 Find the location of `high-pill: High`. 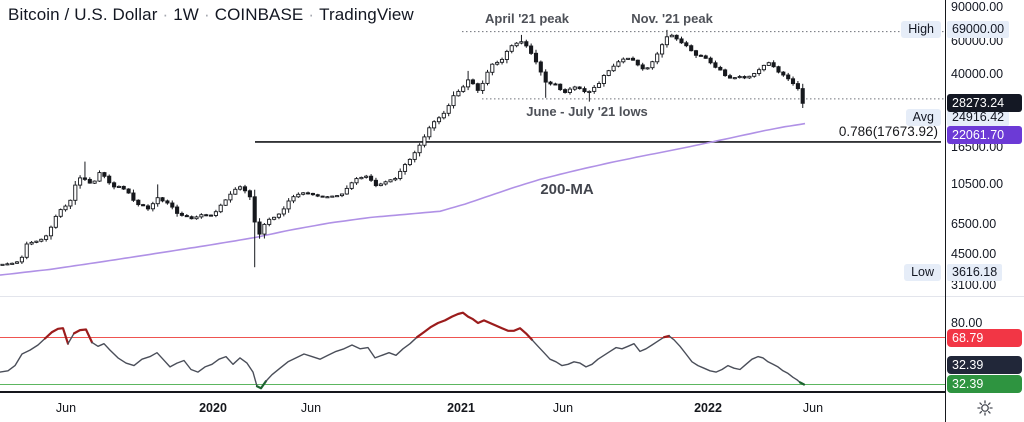

high-pill: High is located at coordinates (921, 29).